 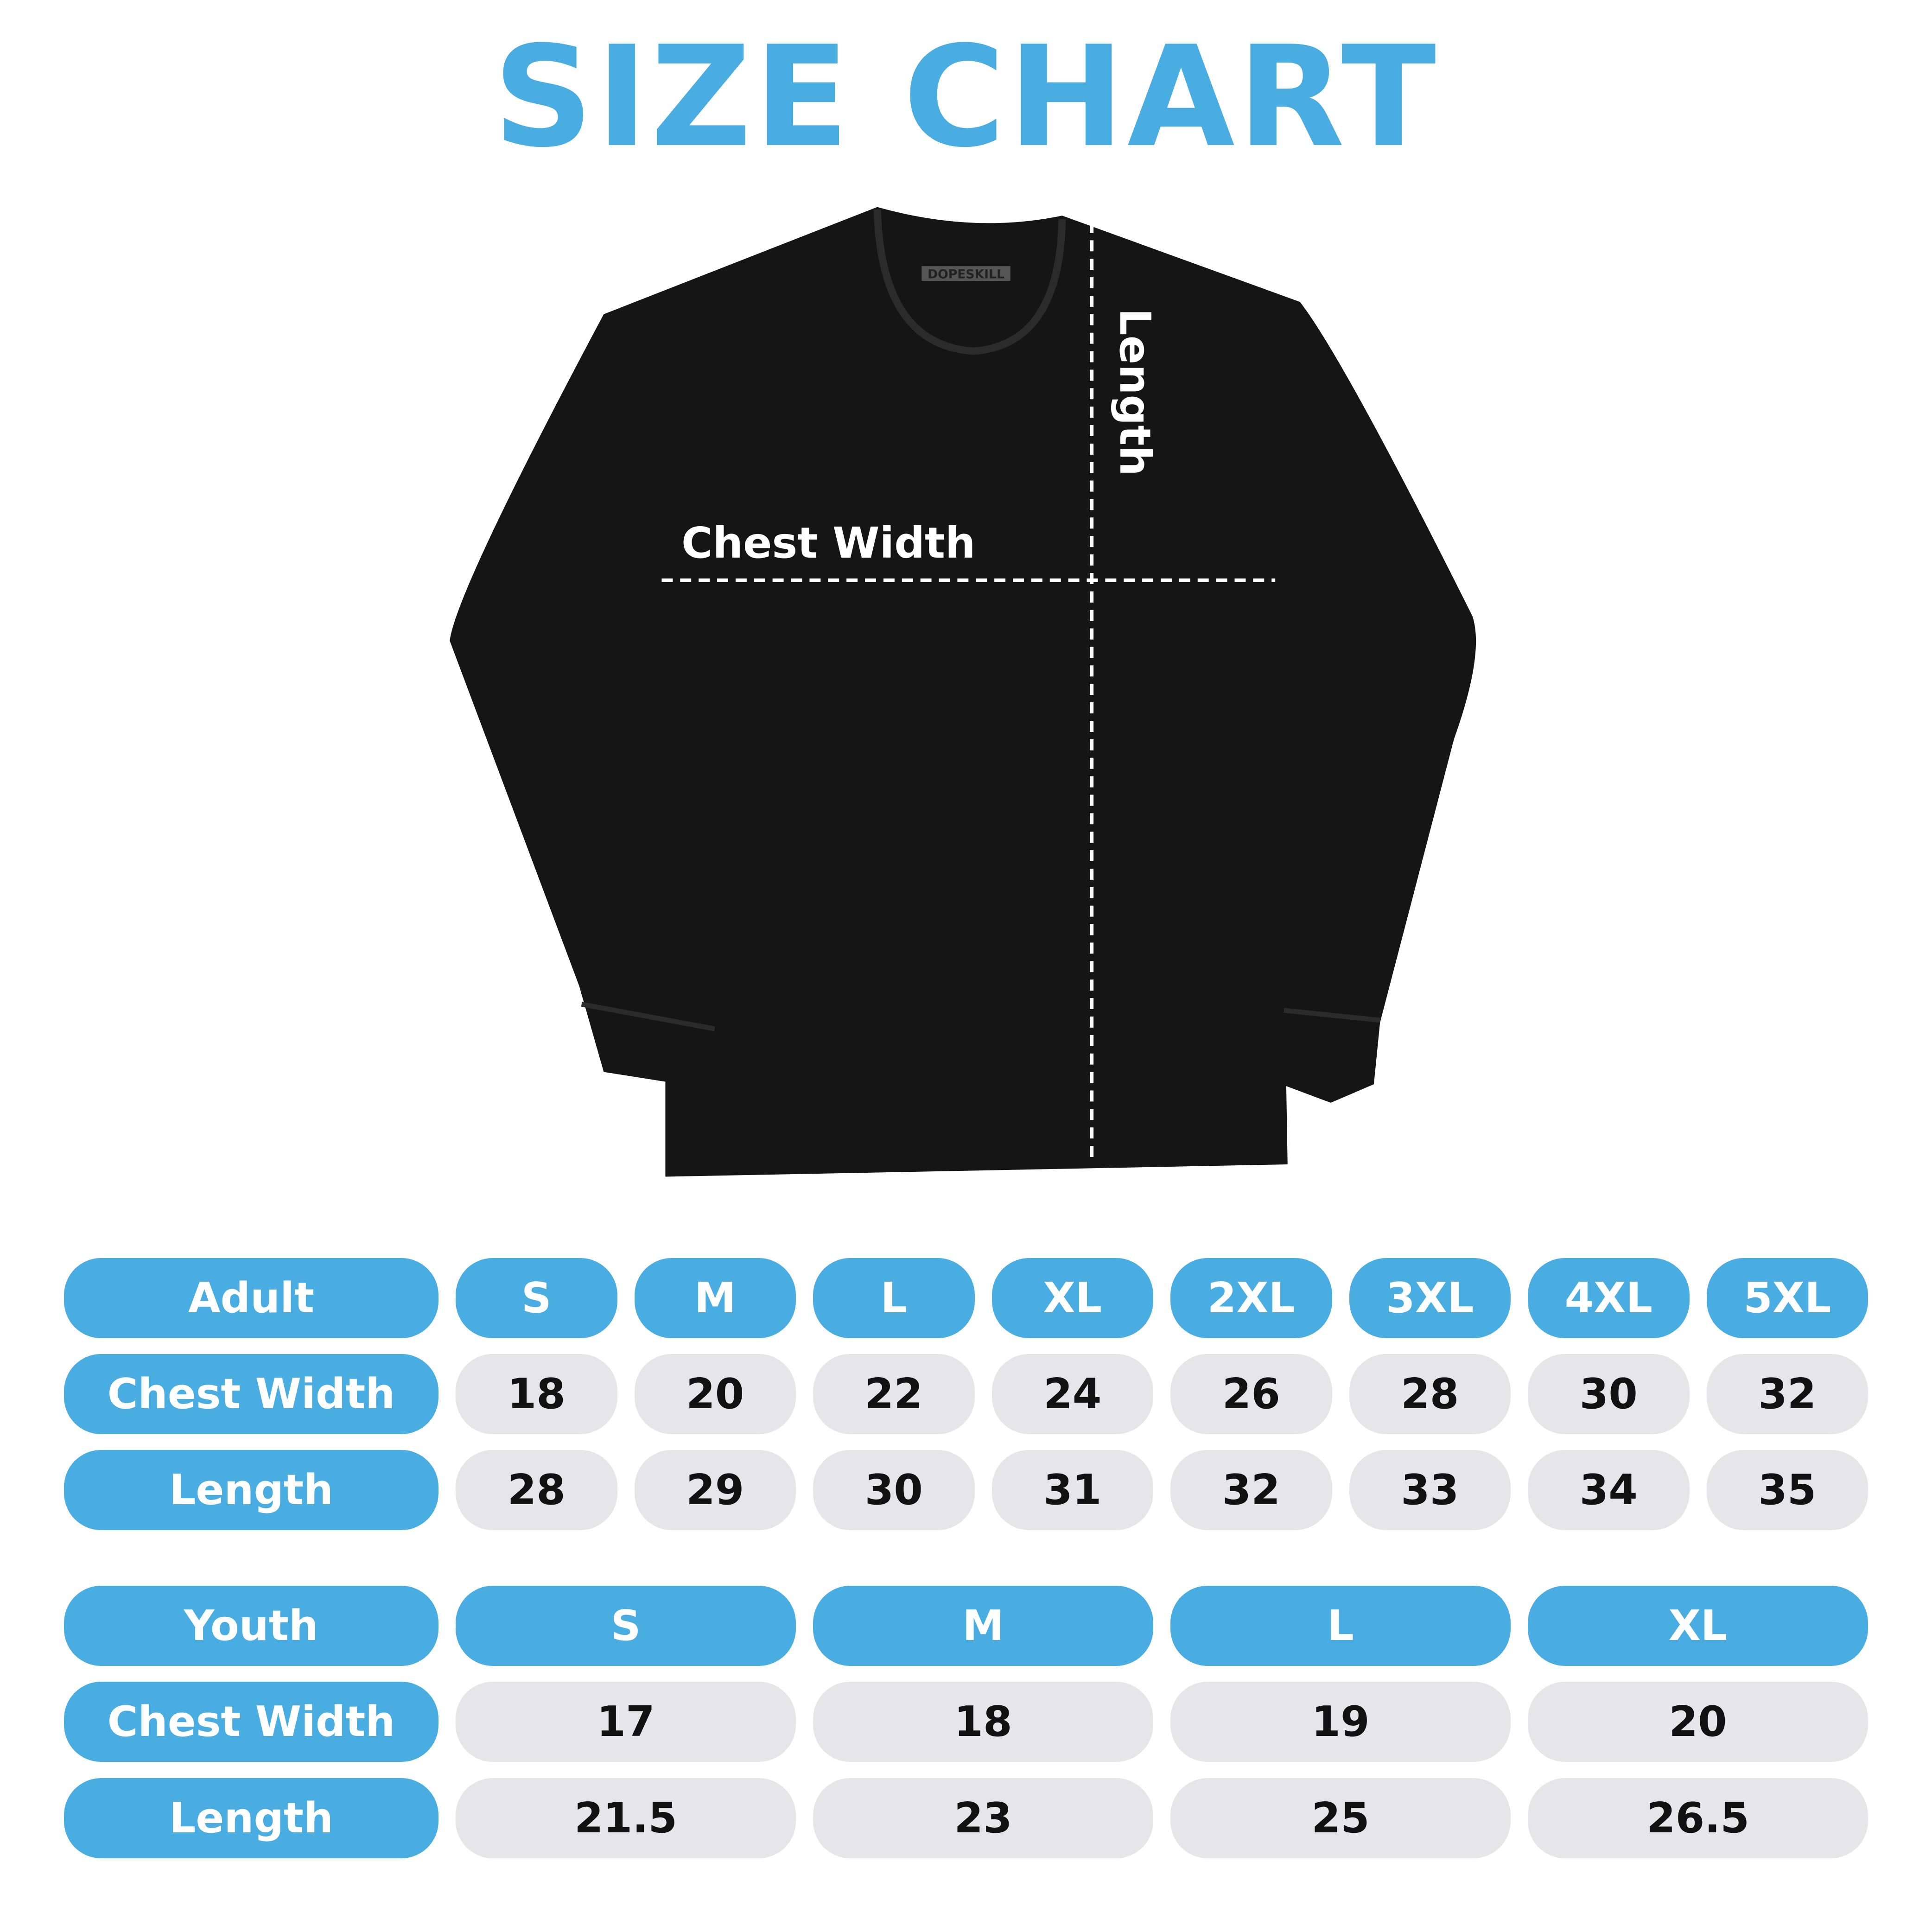 What do you see at coordinates (1787, 1298) in the screenshot?
I see `size-header: 5XL` at bounding box center [1787, 1298].